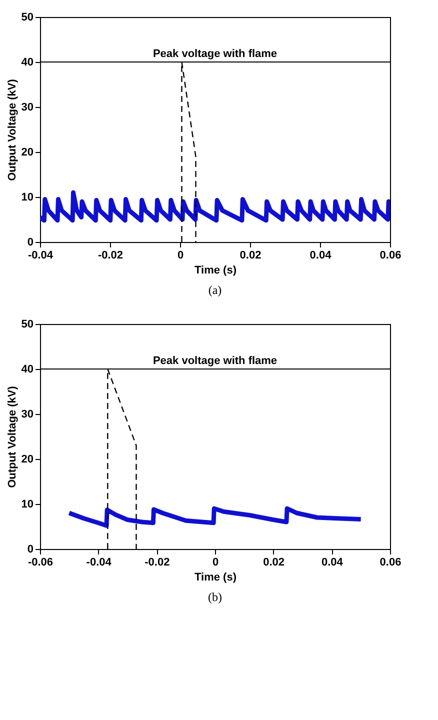  I want to click on text: (a), so click(215, 290).